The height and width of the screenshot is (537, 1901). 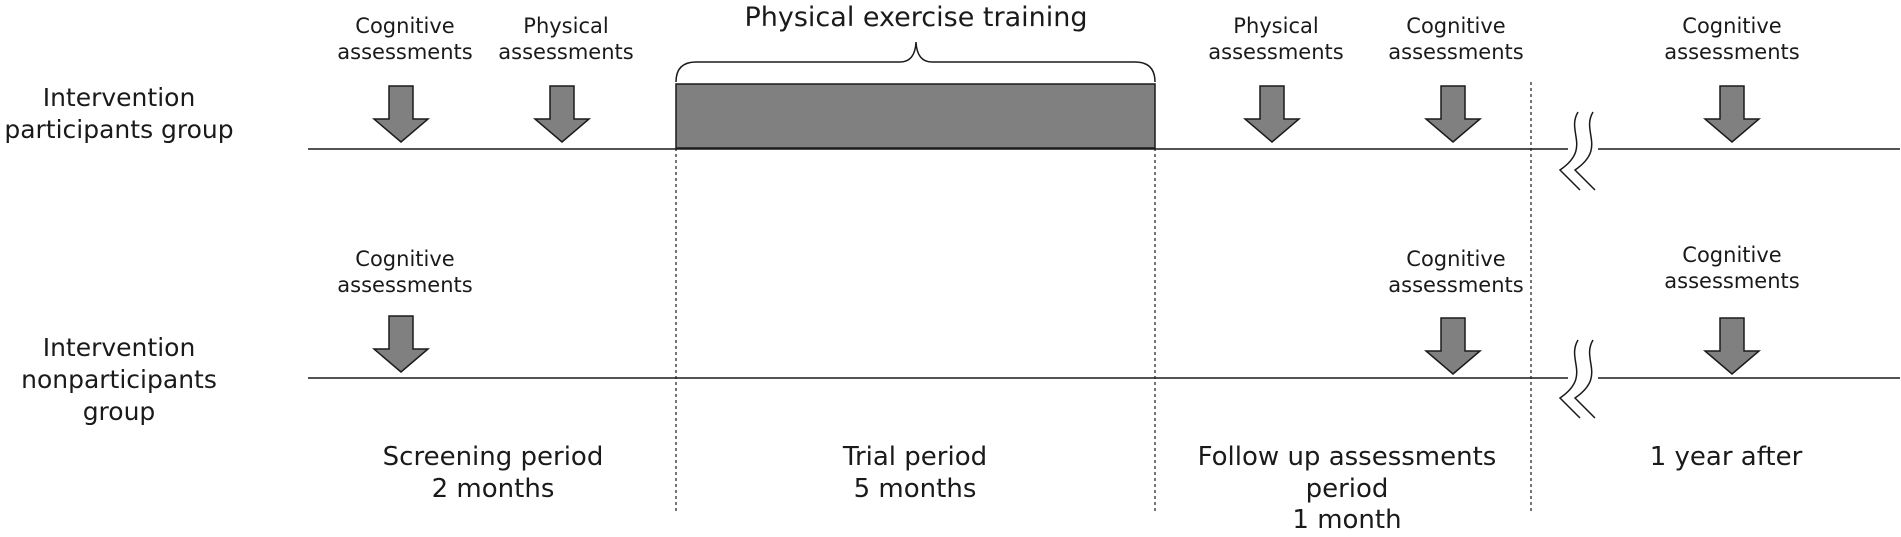 What do you see at coordinates (915, 457) in the screenshot?
I see `period-label-line: Trial period` at bounding box center [915, 457].